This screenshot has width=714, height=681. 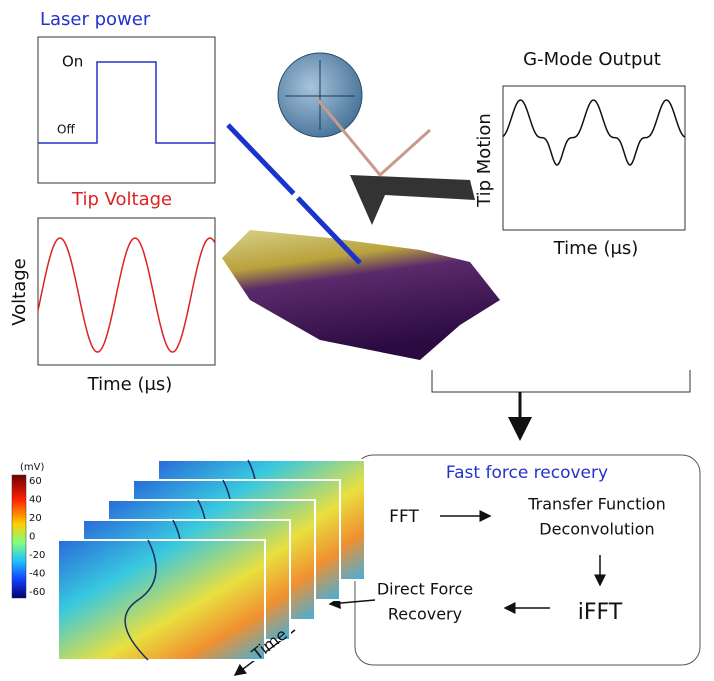 I want to click on axis-label: Voltage, so click(x=19, y=292).